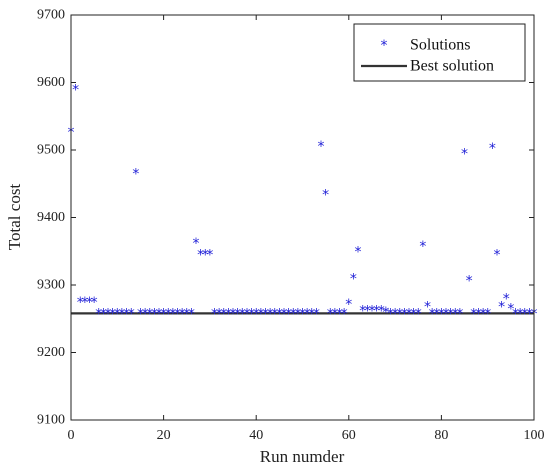 This screenshot has width=550, height=467. I want to click on legend-best-solution-label: Best solution, so click(452, 66).